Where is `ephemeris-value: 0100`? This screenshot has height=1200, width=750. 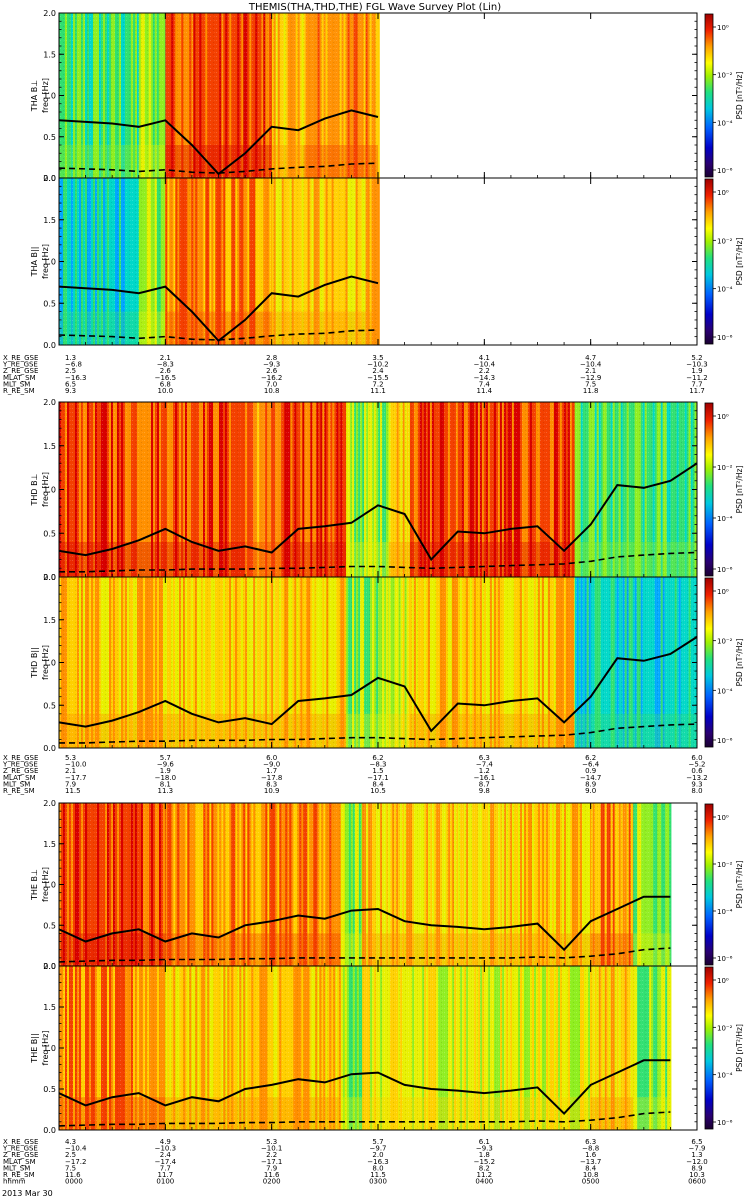
ephemeris-value: 0100 is located at coordinates (165, 1182).